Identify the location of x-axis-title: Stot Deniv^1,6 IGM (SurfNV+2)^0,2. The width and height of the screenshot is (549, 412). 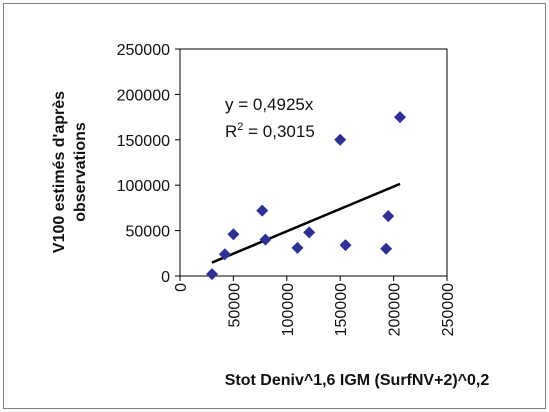
(357, 380).